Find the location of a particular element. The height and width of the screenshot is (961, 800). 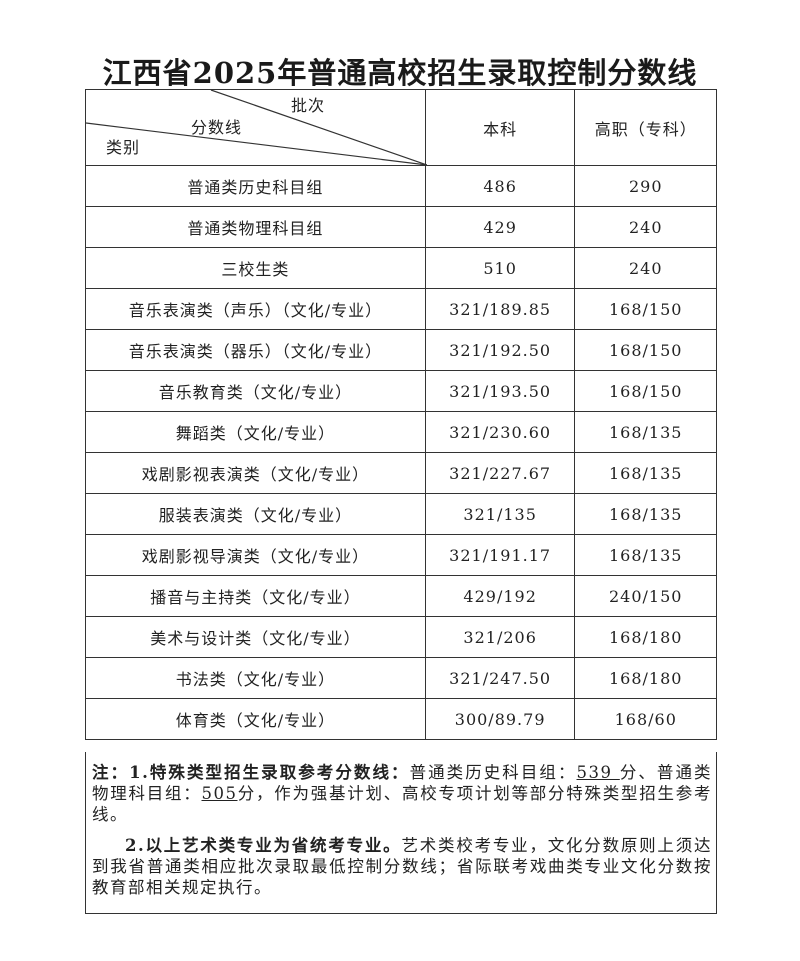

table-row: 播音与主持类（文化/专业） 429/192 240/150 is located at coordinates (401, 596).